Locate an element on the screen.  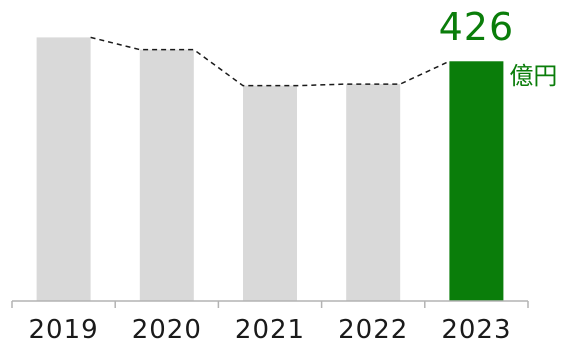
x-tick-label-2021: 2021 is located at coordinates (270, 329).